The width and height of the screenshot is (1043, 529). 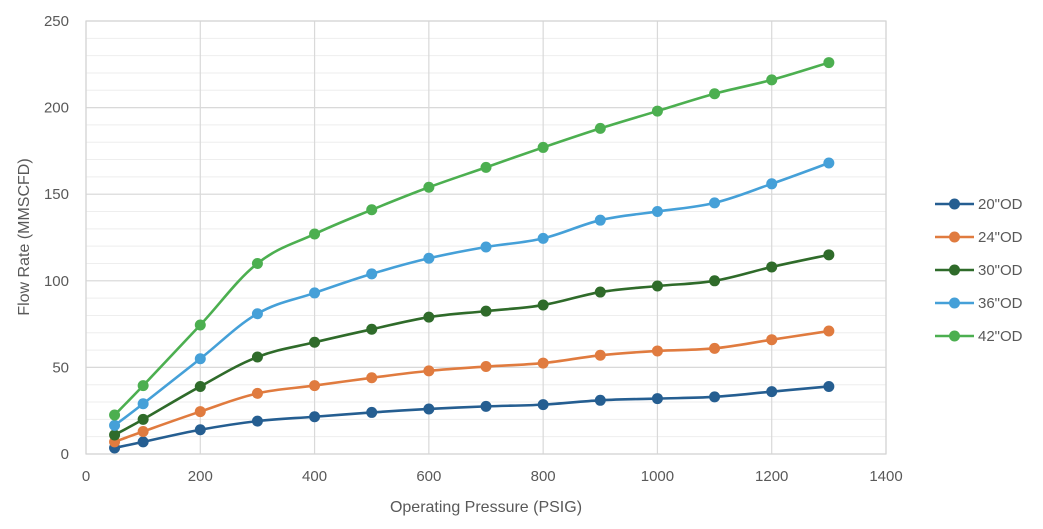 What do you see at coordinates (885, 476) in the screenshot?
I see `x-tick-label: 1400` at bounding box center [885, 476].